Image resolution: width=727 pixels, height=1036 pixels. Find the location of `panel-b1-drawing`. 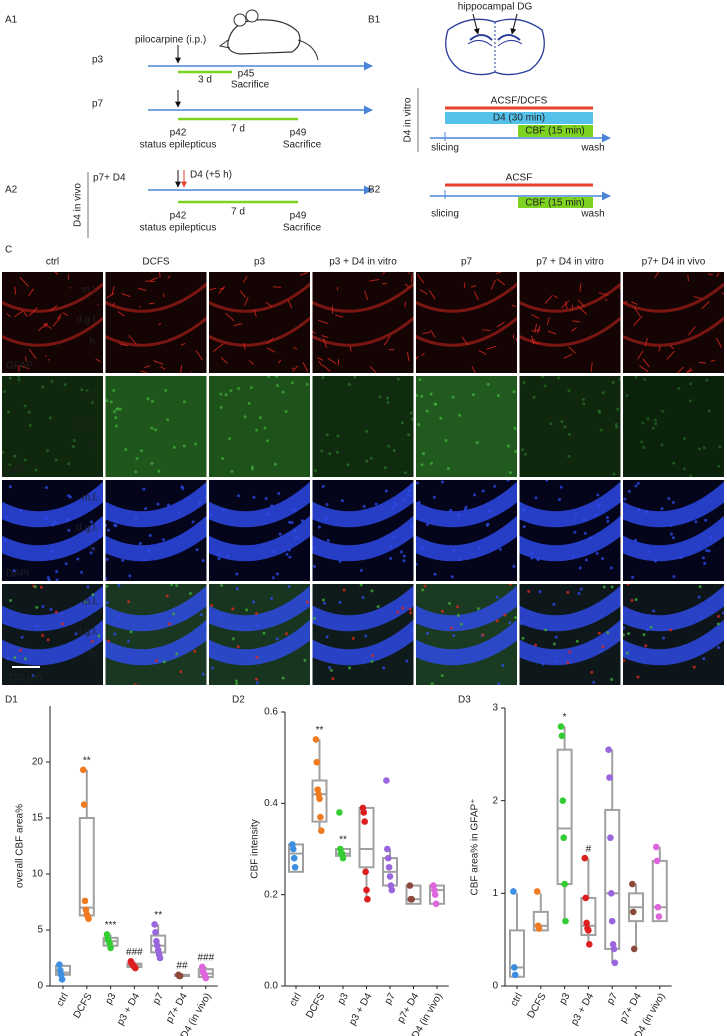

panel-b1-drawing is located at coordinates (514, 82).